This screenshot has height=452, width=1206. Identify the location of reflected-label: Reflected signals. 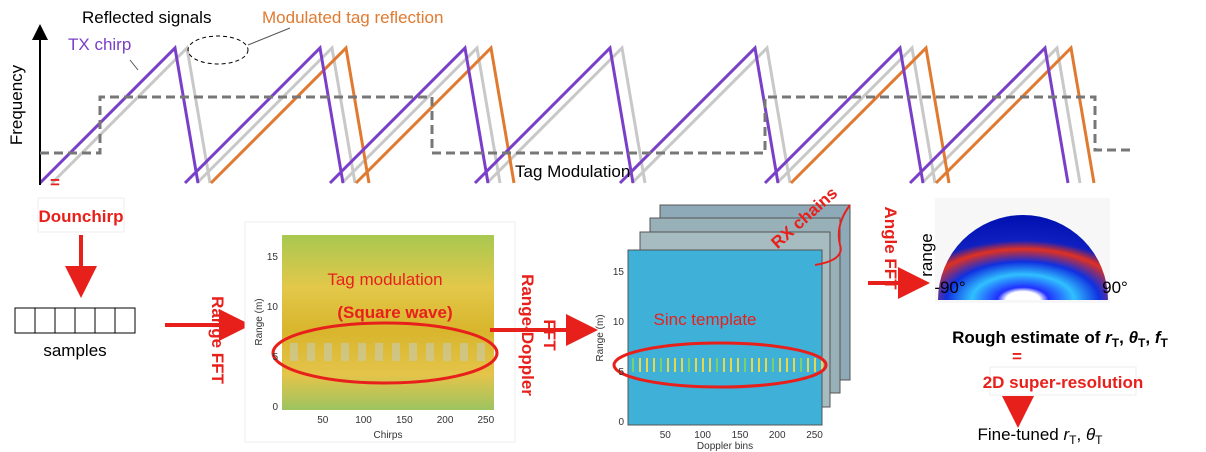
(146, 17).